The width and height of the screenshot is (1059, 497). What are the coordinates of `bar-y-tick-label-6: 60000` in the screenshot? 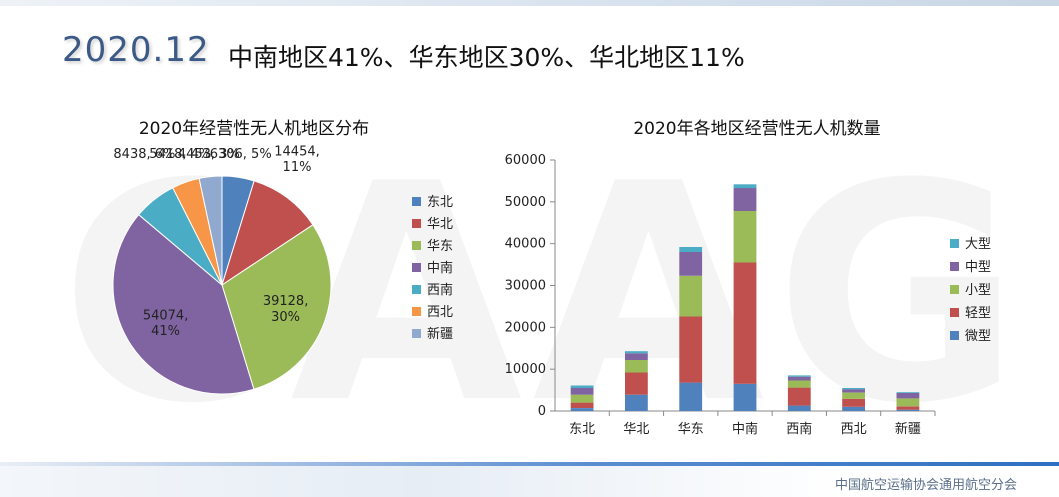 It's located at (525, 160).